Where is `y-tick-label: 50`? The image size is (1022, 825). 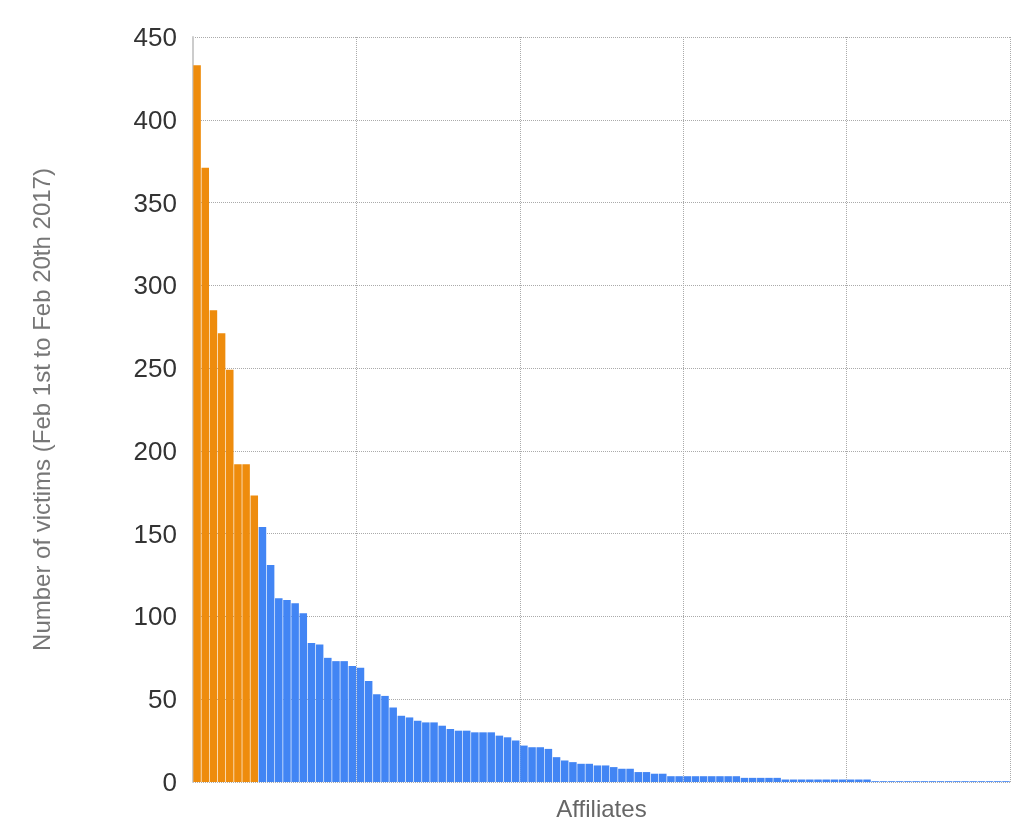 y-tick-label: 50 is located at coordinates (162, 699).